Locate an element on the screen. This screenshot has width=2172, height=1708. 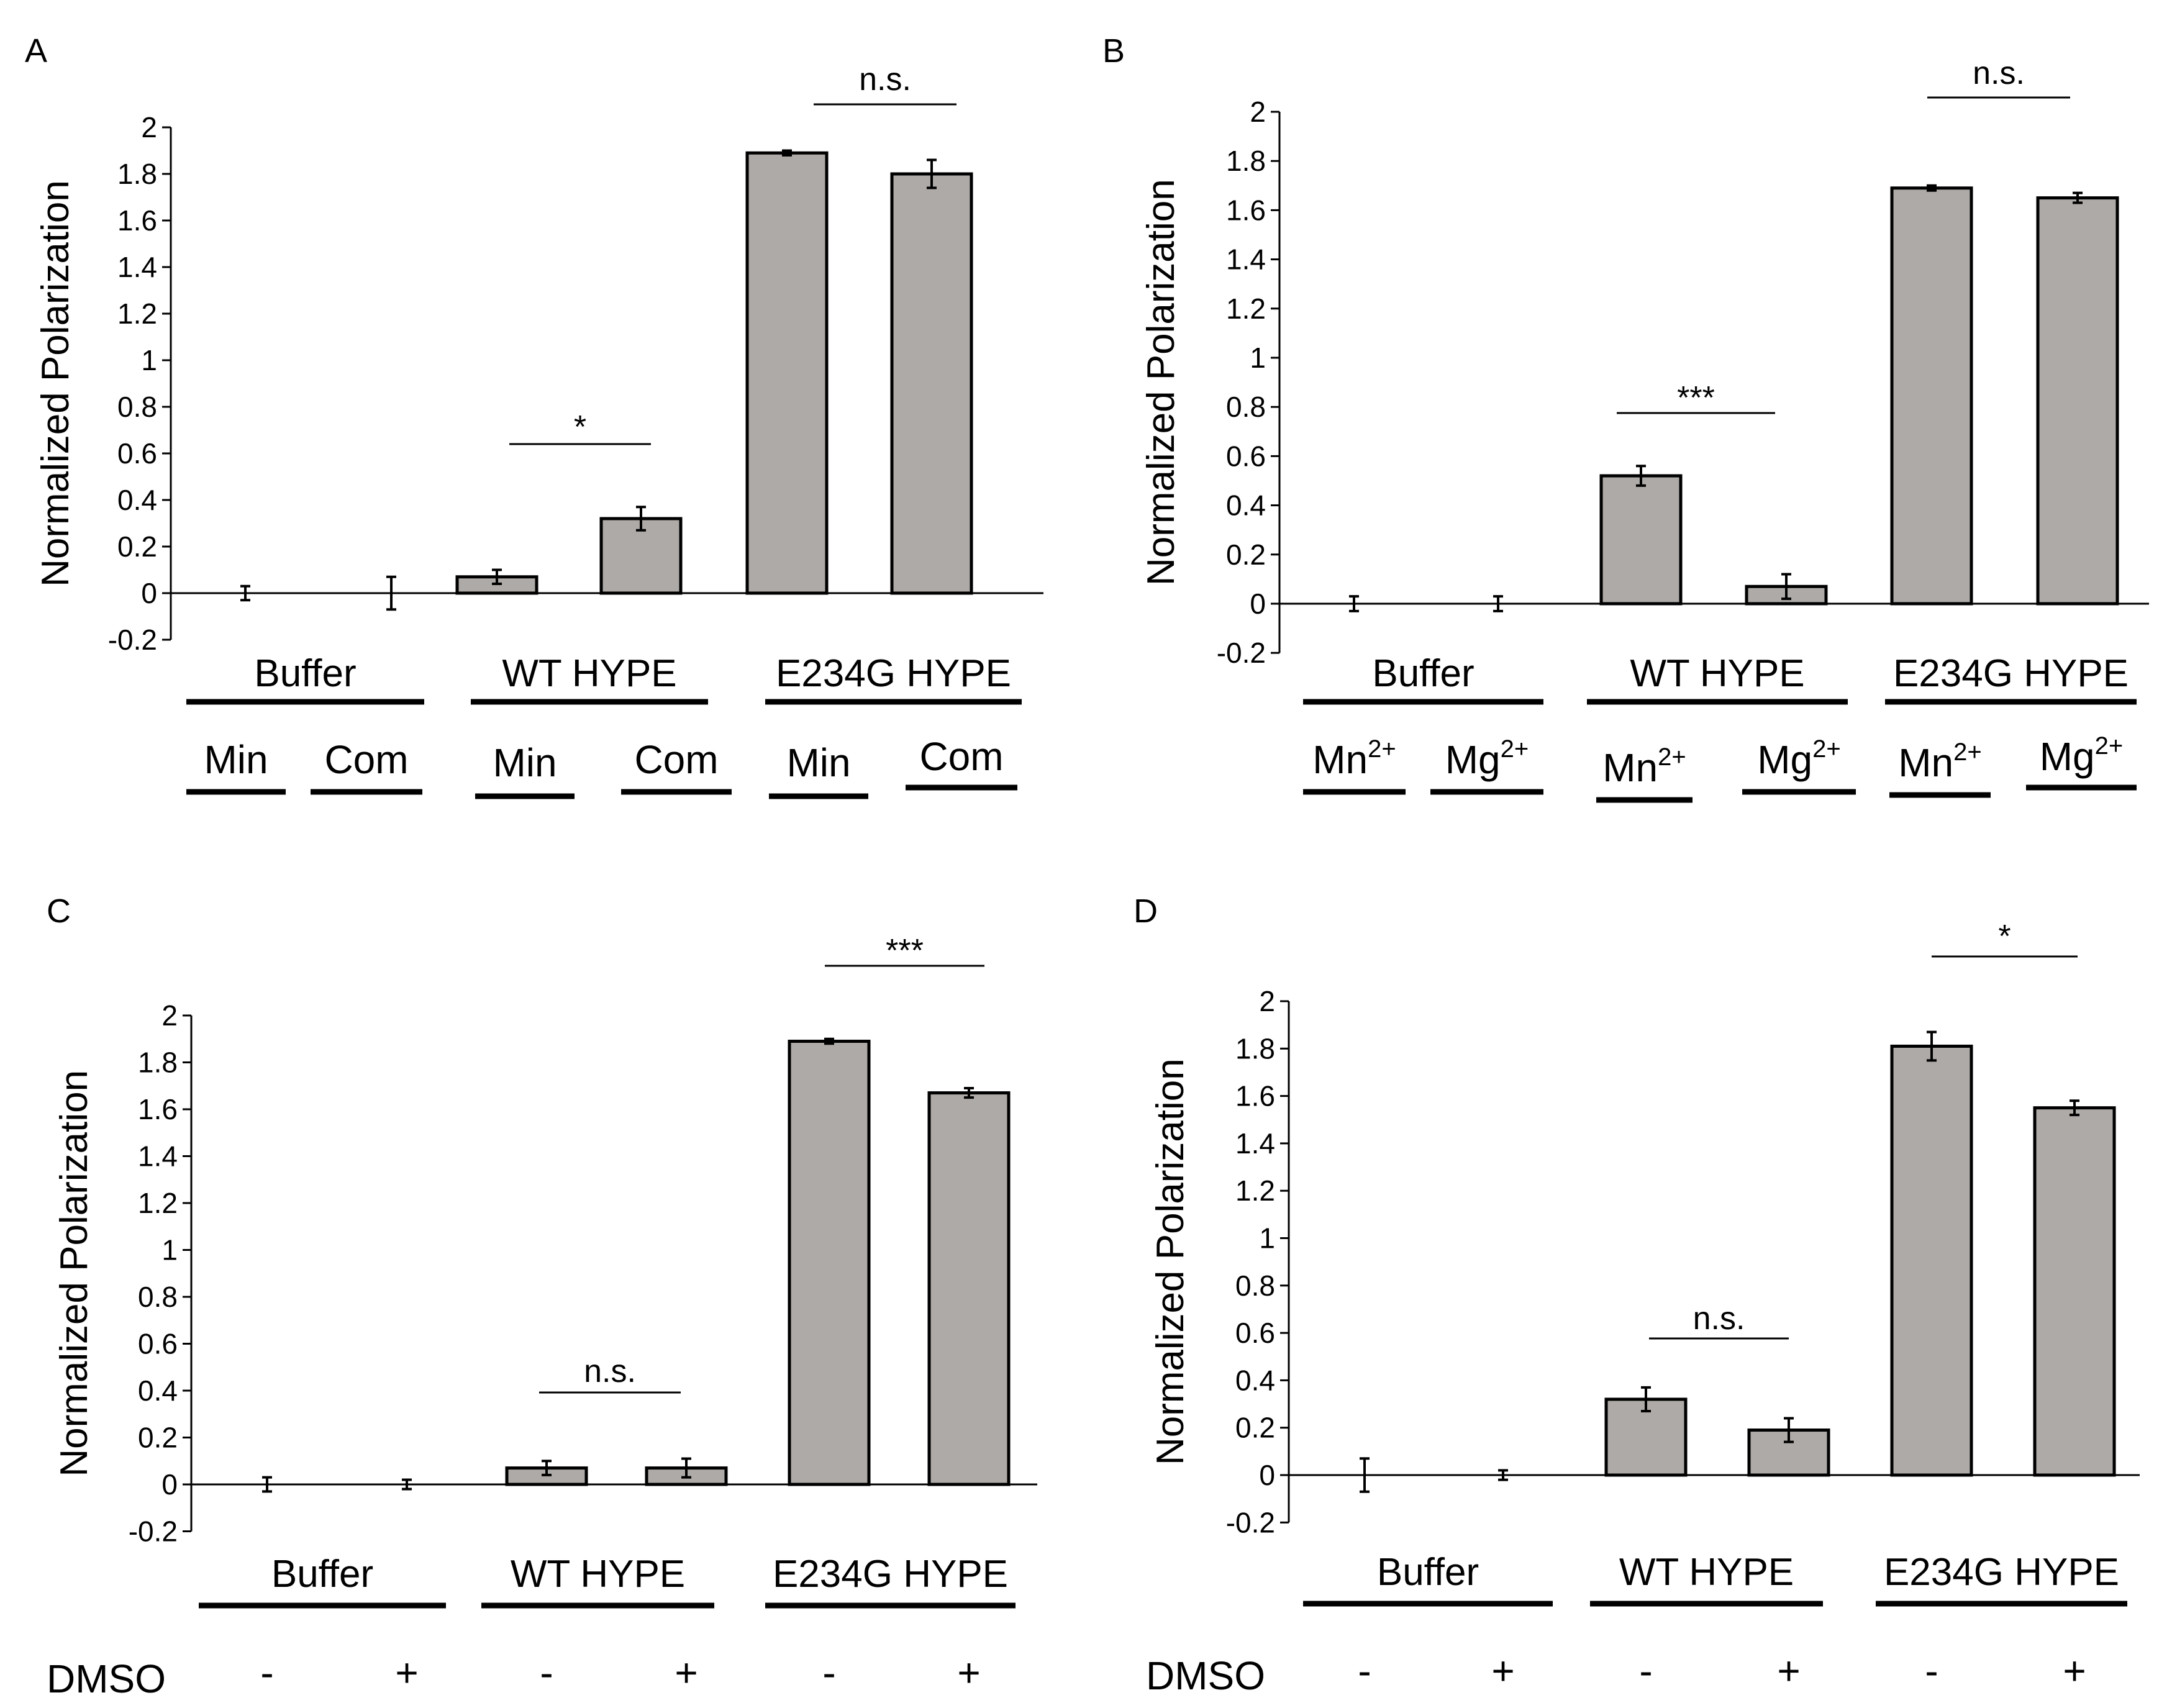
panel-letter: C is located at coordinates (59, 911).